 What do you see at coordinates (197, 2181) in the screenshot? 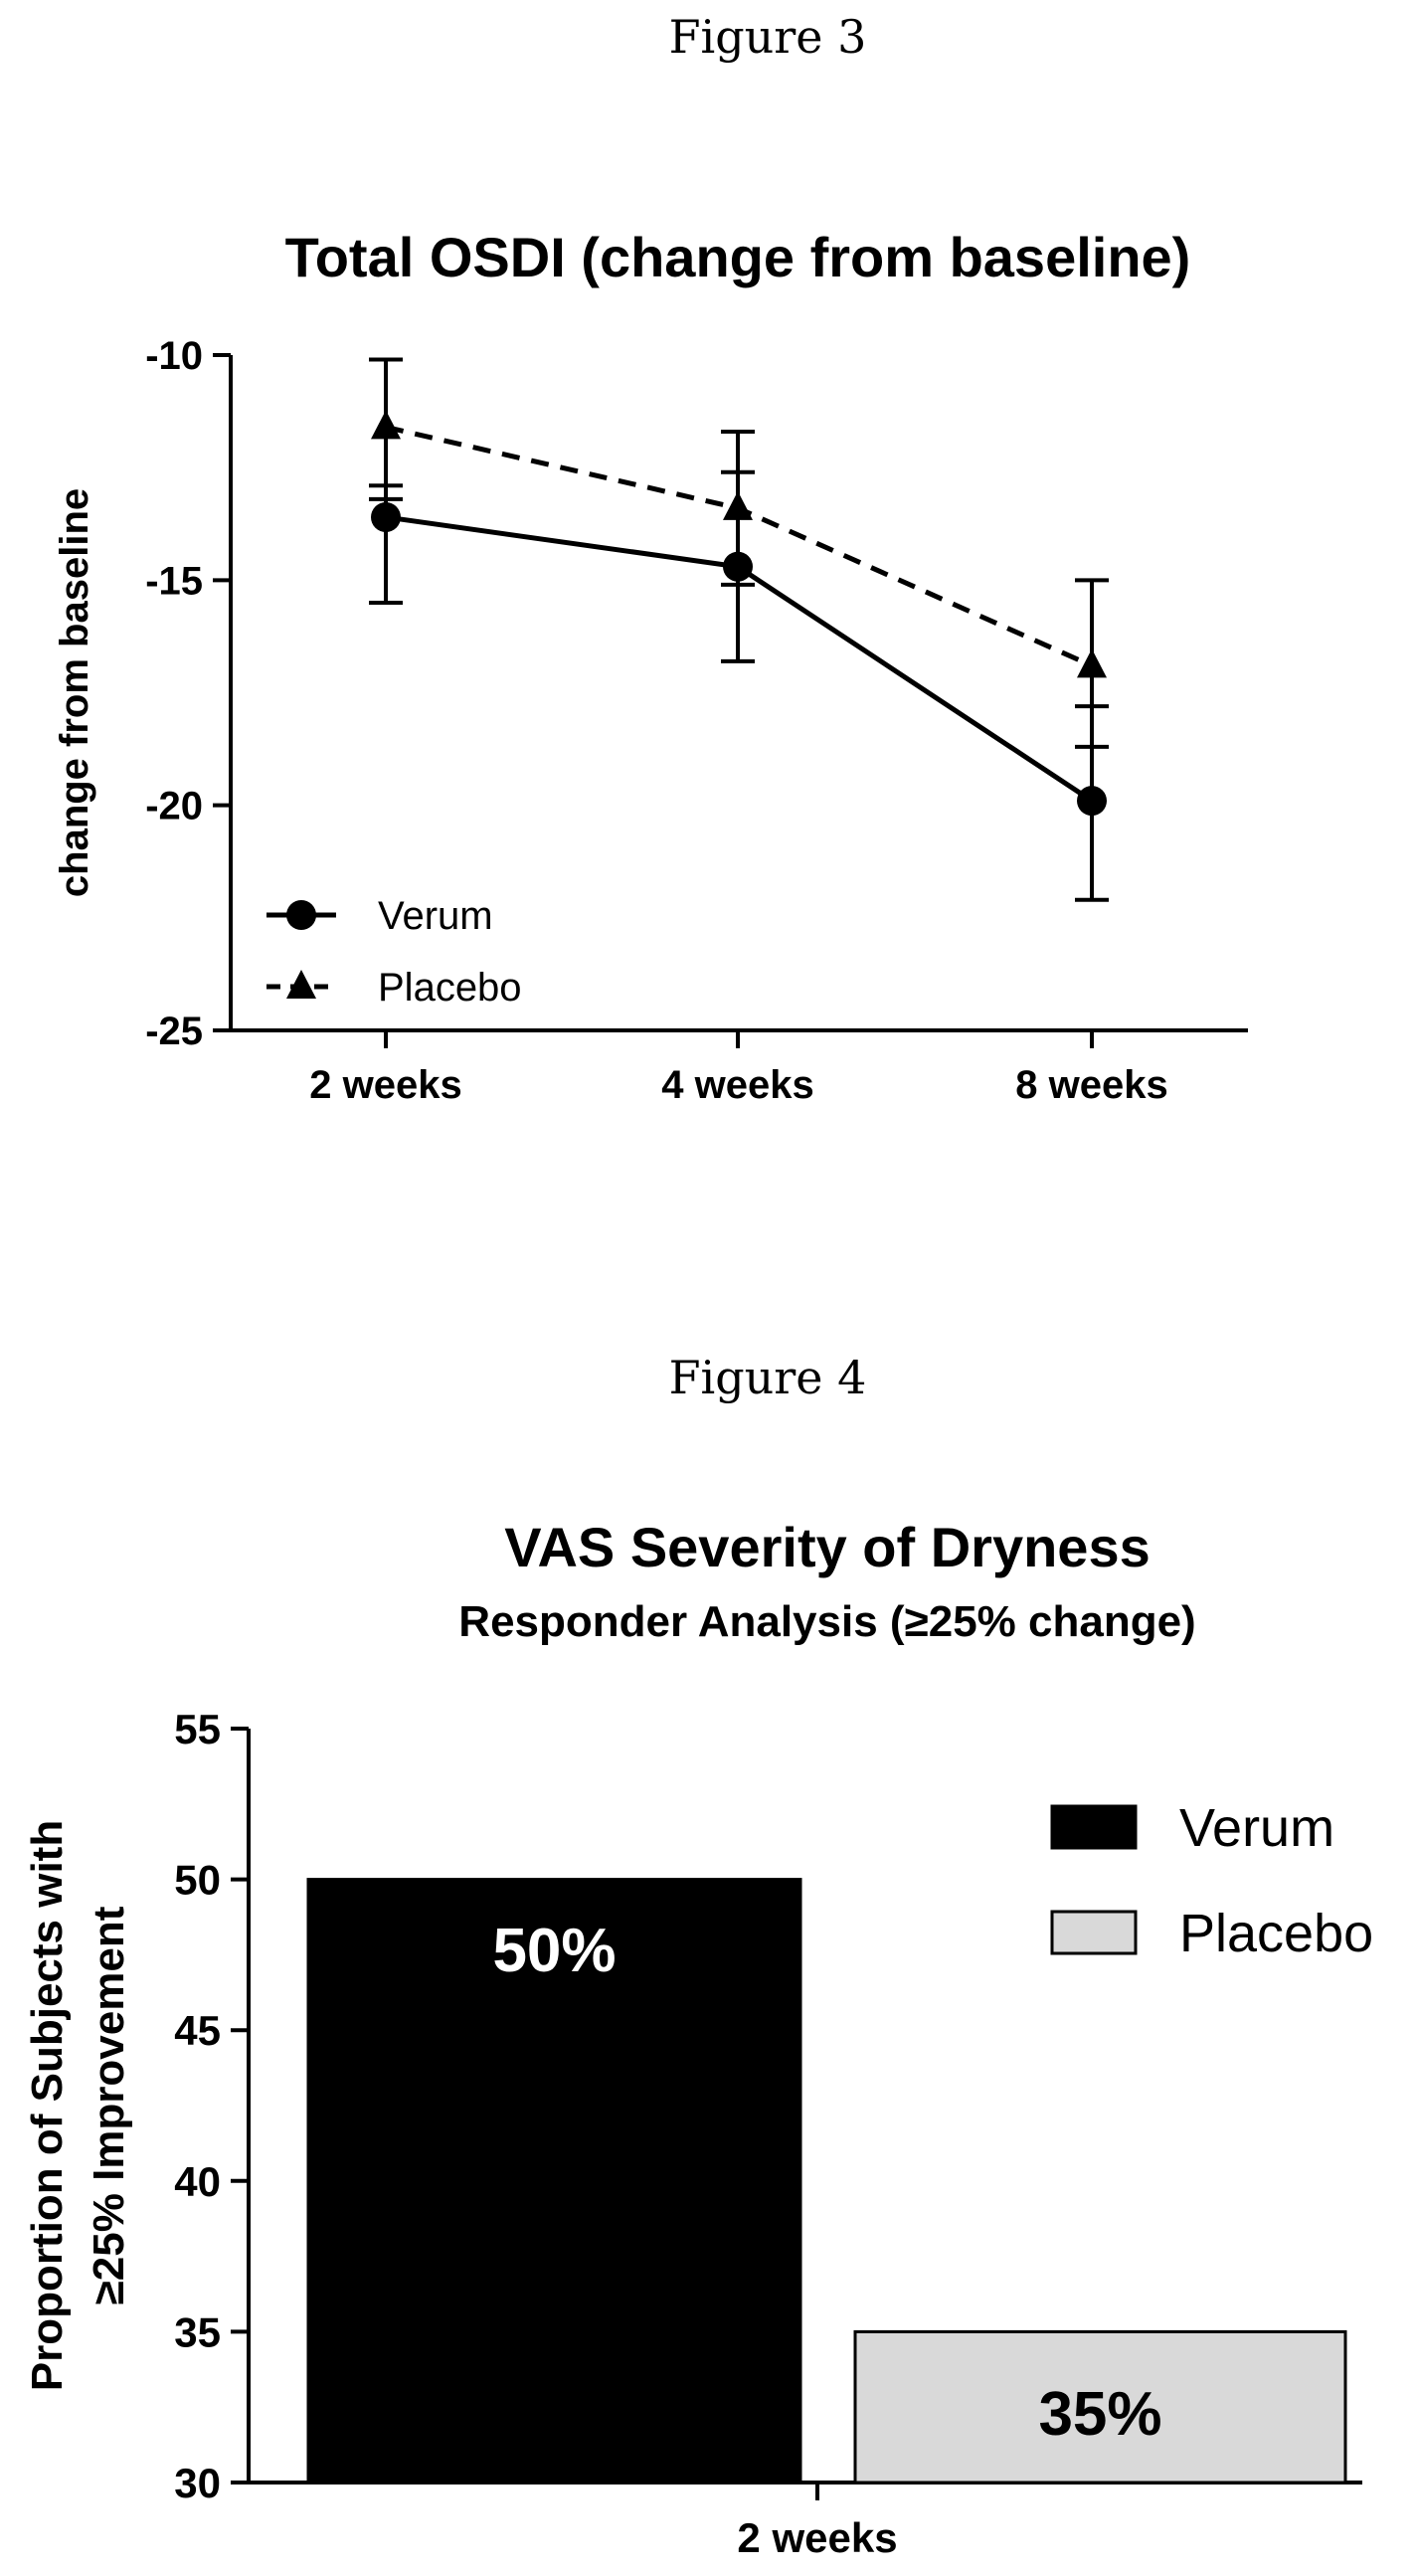
I see `y-tick-label: 40` at bounding box center [197, 2181].